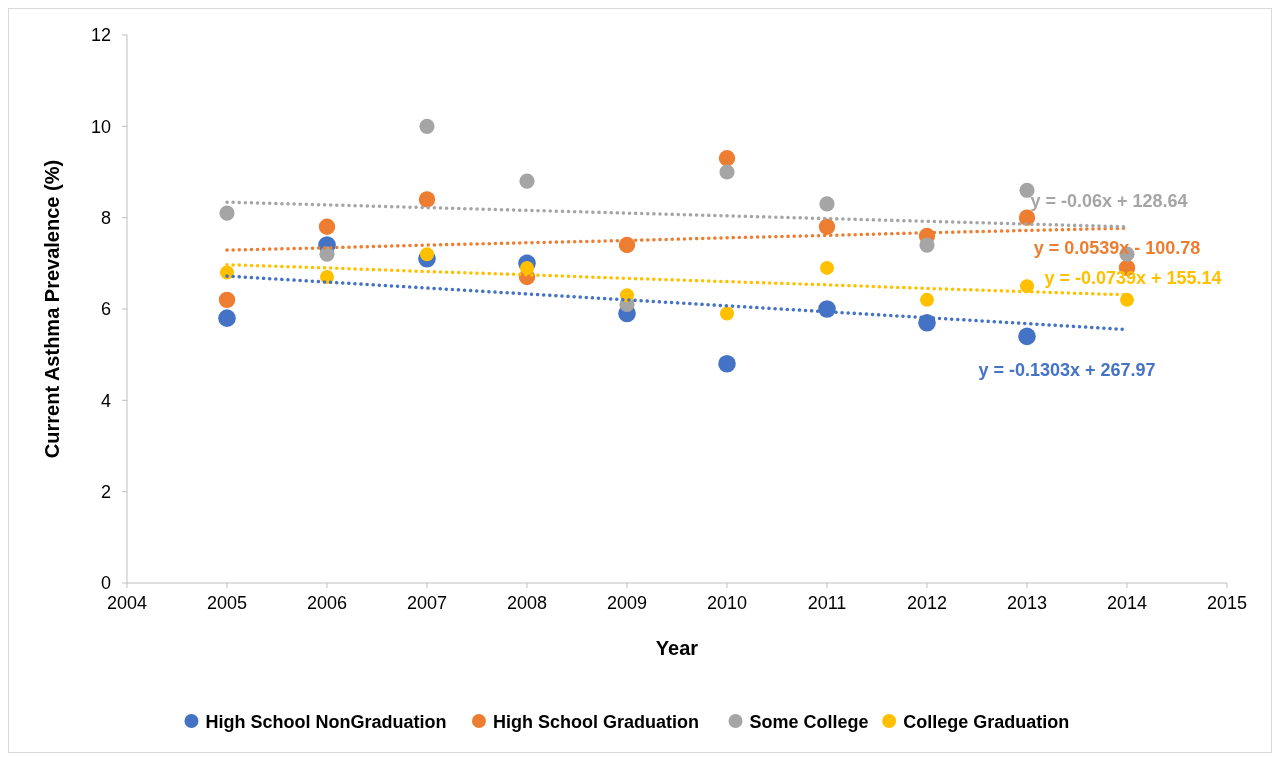 The image size is (1282, 757). I want to click on x-tick-label: 2011, so click(827, 603).